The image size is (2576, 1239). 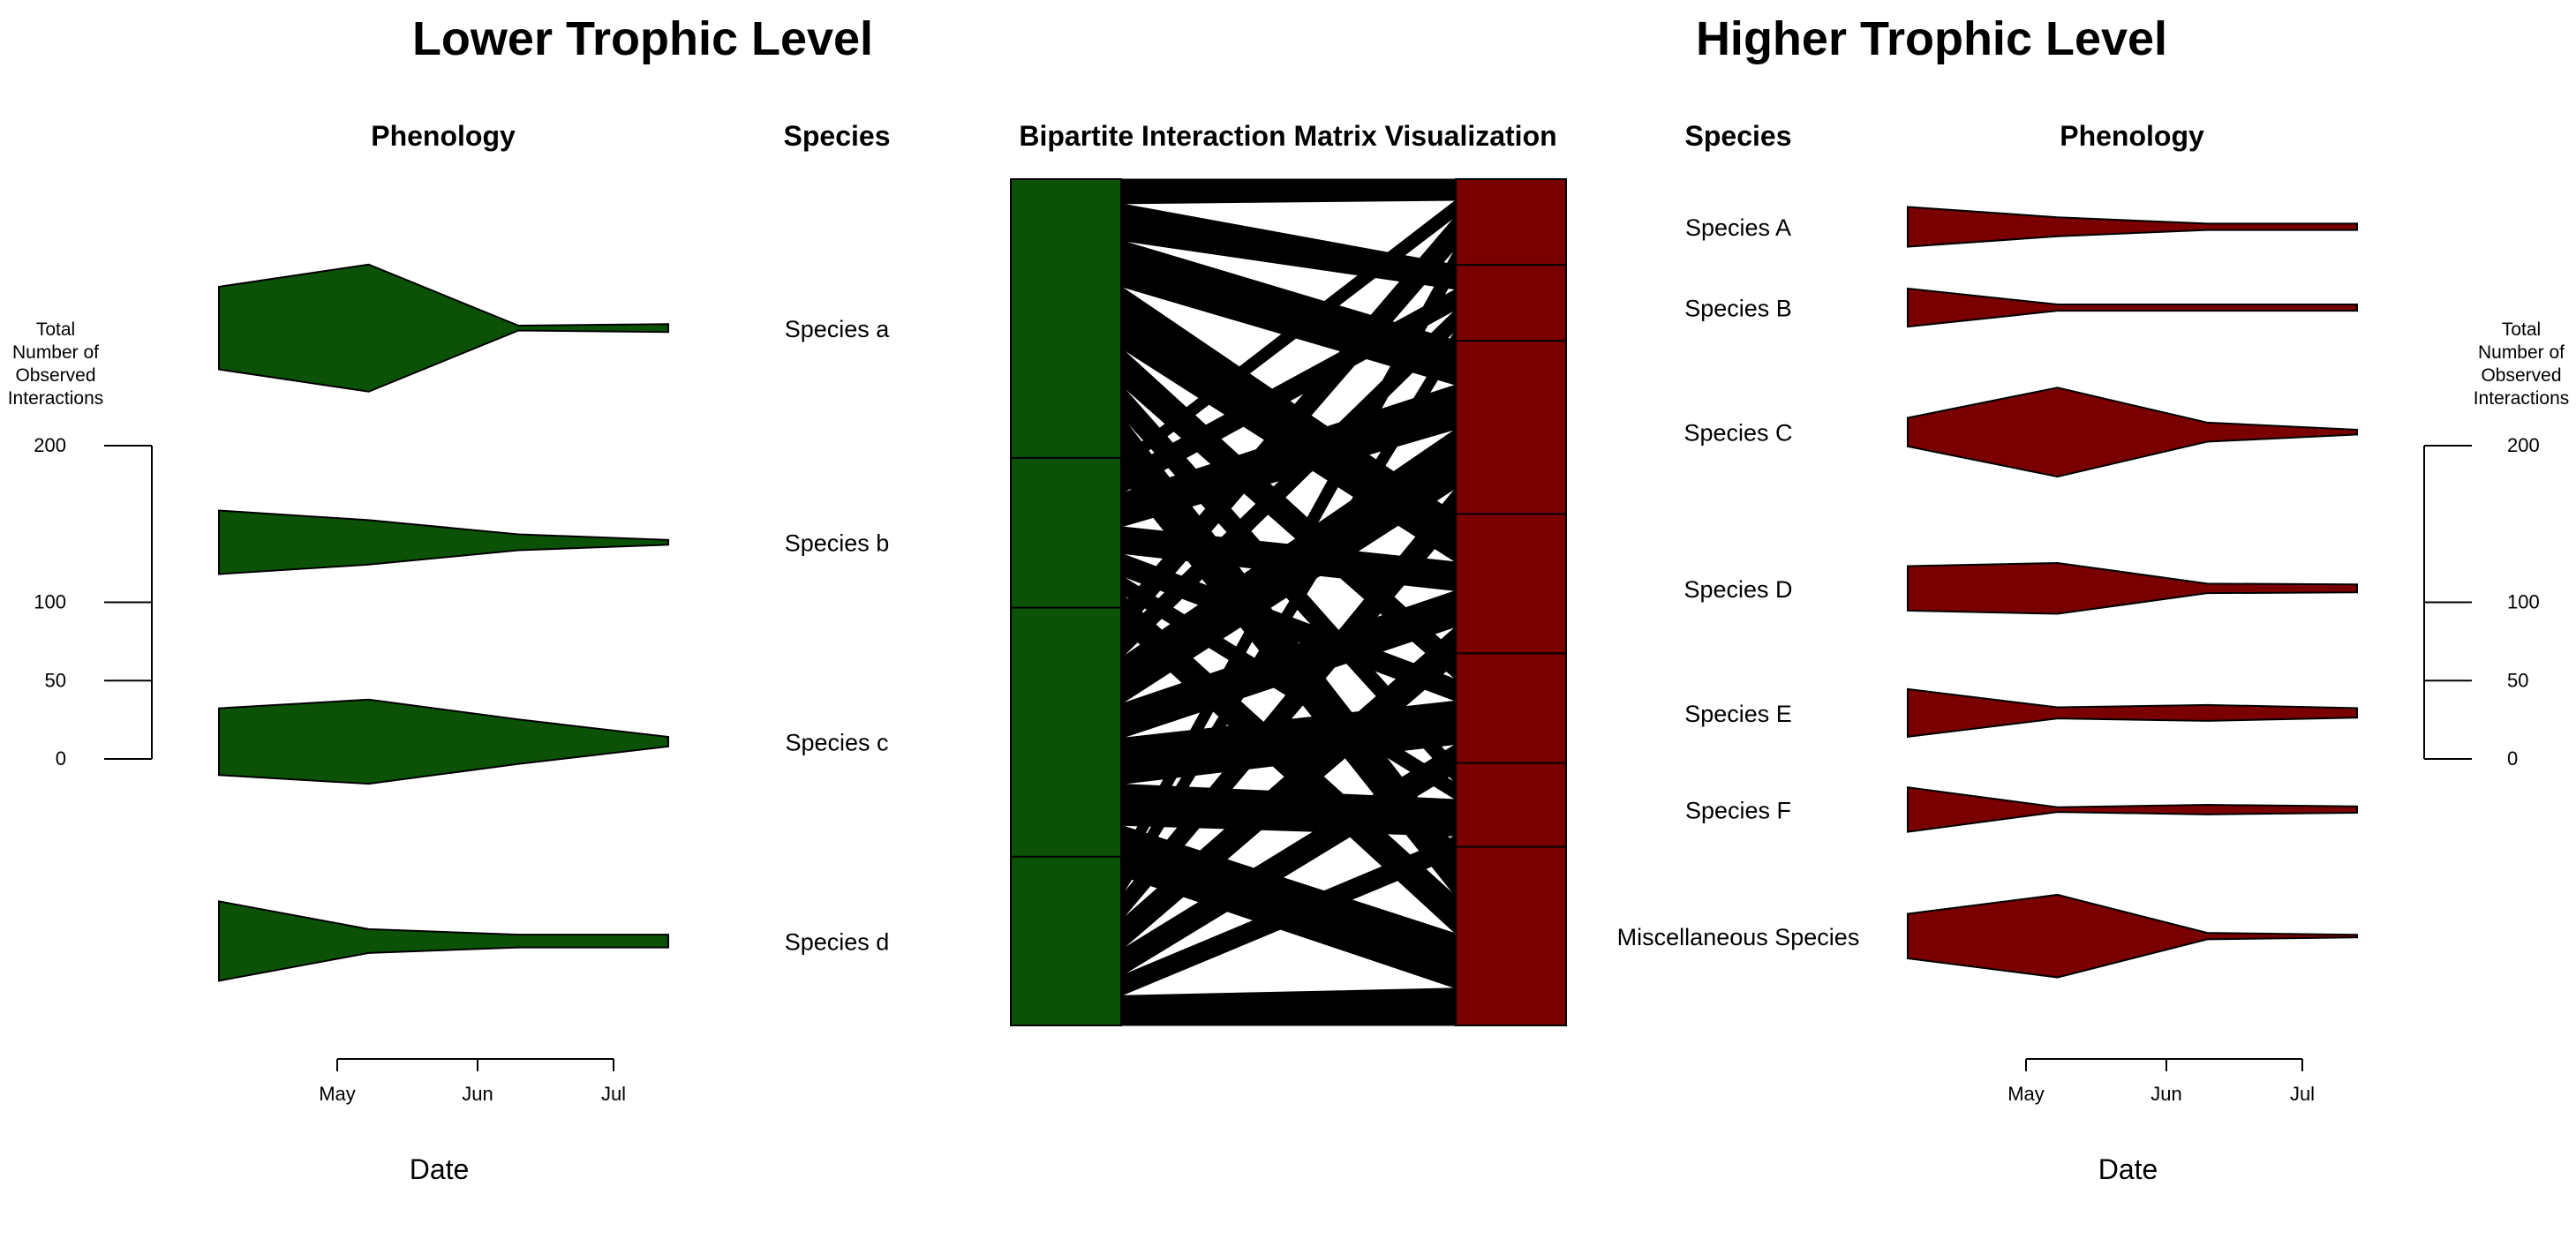 What do you see at coordinates (2133, 432) in the screenshot?
I see `higher-phenology-species-c` at bounding box center [2133, 432].